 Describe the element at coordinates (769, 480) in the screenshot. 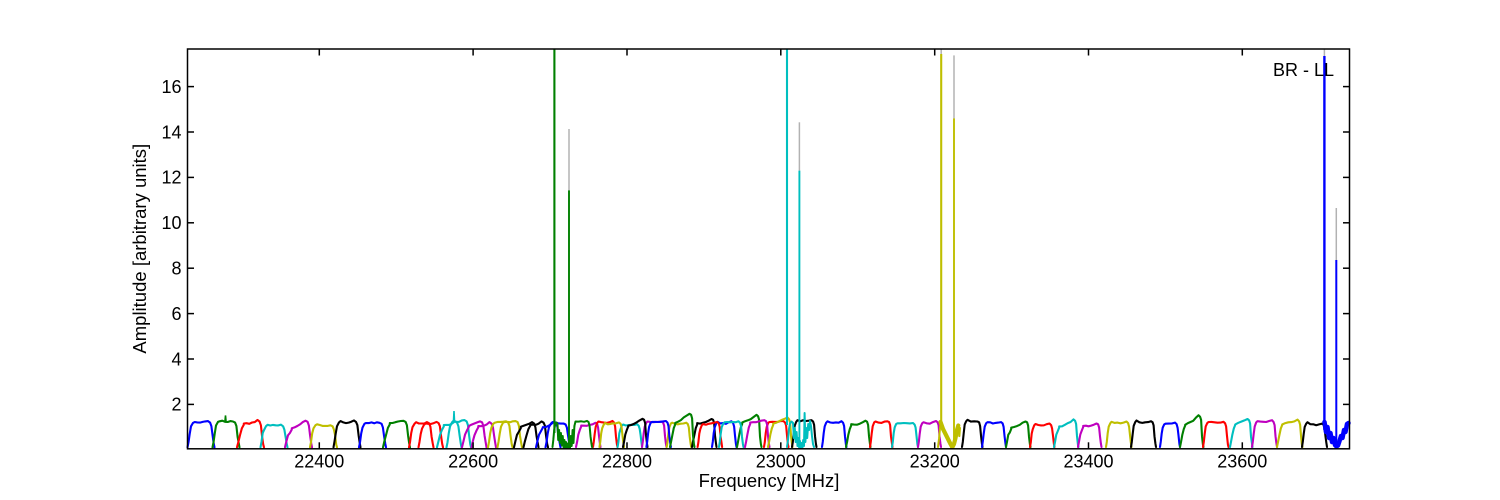

I see `svg-text: Frequency [MHz]` at that location.